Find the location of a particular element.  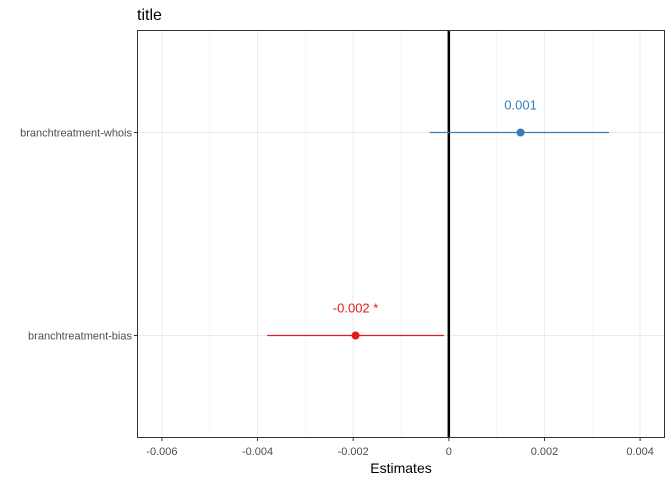

x-tick-label: 0.002 is located at coordinates (545, 452).